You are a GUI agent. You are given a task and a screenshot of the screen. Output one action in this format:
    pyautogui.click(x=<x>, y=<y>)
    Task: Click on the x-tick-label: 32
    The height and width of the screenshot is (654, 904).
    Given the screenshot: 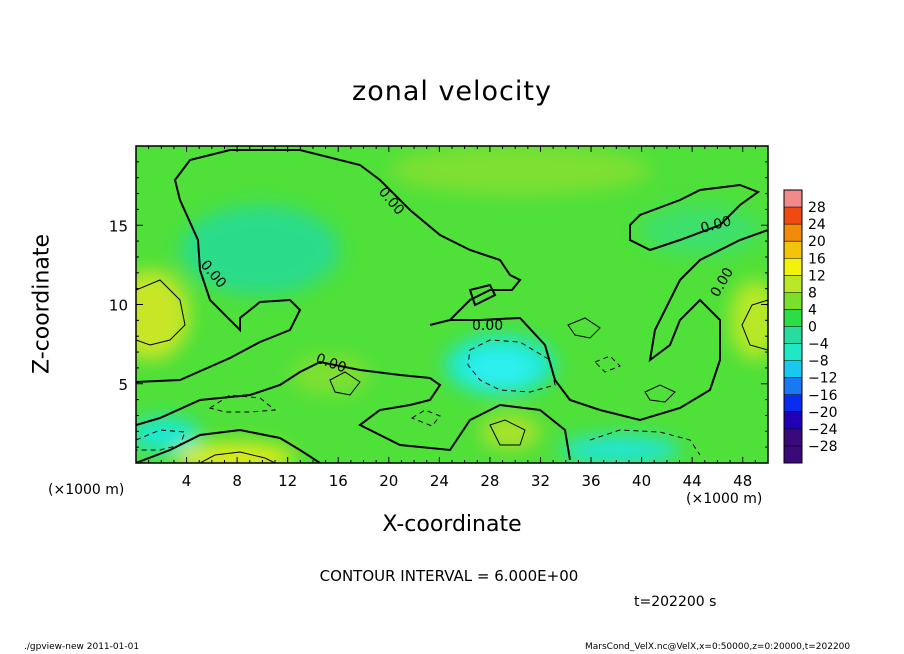 What is the action you would take?
    pyautogui.click(x=540, y=481)
    